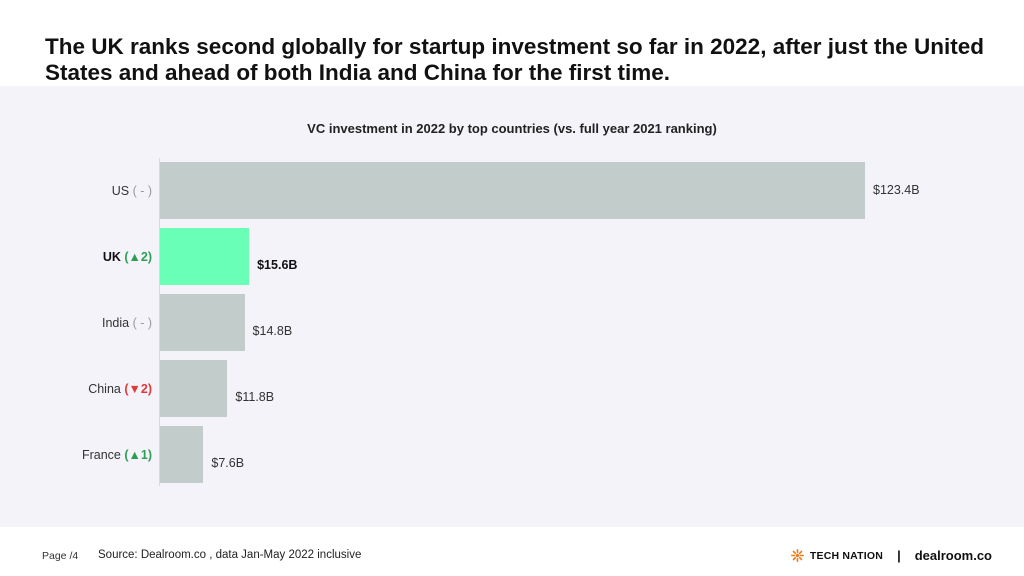  I want to click on category-label-us: US ( - ), so click(132, 191).